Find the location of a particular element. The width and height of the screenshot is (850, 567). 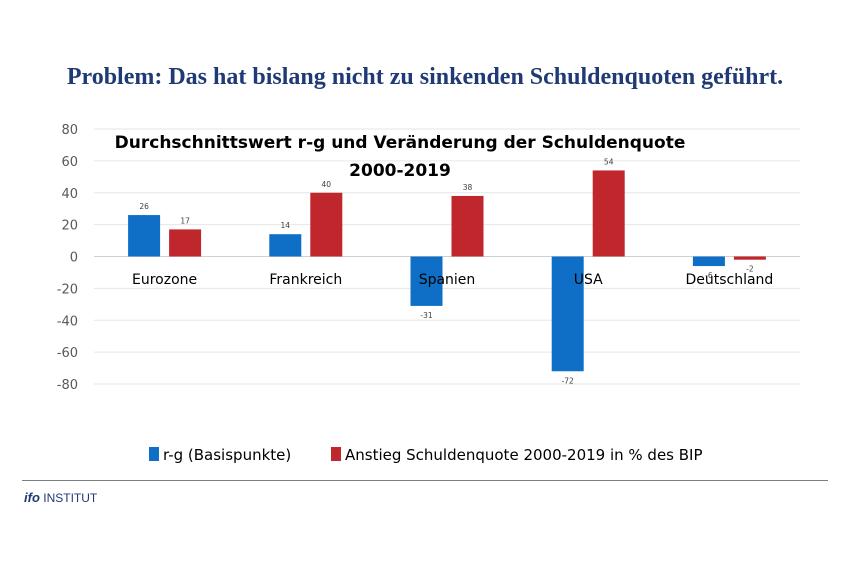

ifo-institut-logo: ifo INSTITUT is located at coordinates (60, 497).